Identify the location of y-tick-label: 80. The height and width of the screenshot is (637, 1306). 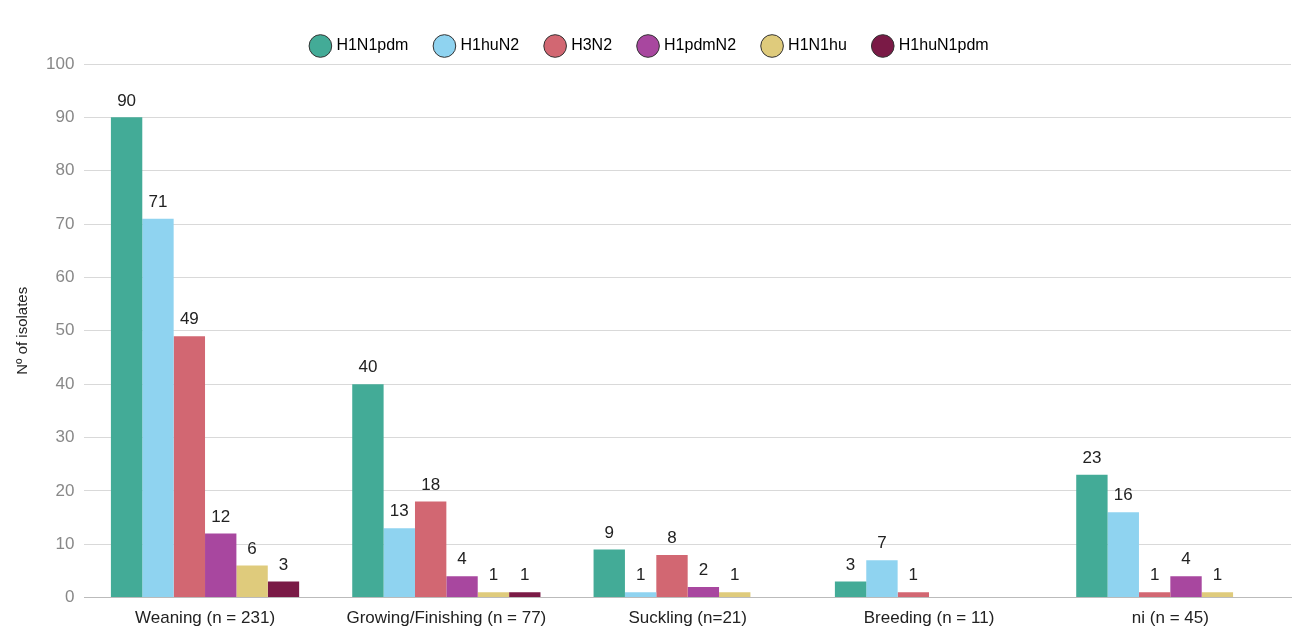
(65, 170).